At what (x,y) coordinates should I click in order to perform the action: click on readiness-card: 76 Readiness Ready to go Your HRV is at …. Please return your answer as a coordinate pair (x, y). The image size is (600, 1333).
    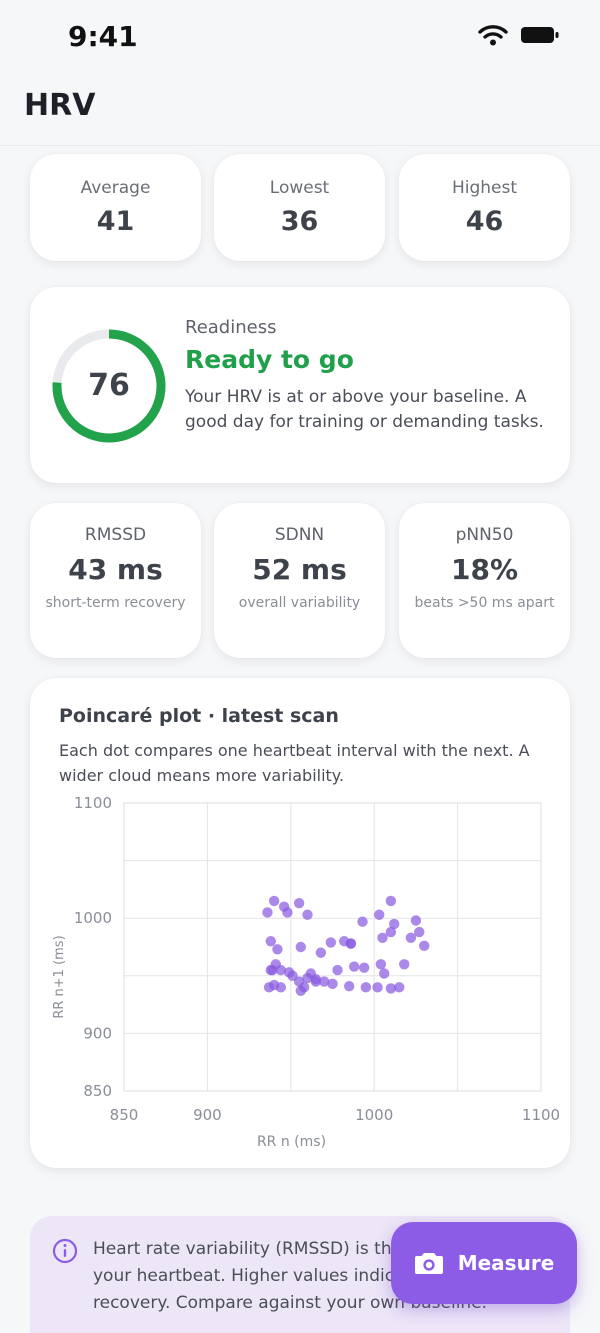
    Looking at the image, I should click on (300, 385).